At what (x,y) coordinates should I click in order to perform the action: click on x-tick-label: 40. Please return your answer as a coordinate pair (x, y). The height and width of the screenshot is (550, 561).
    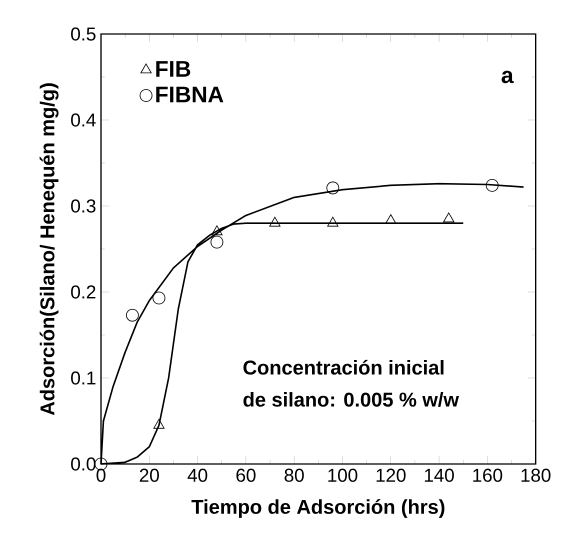
    Looking at the image, I should click on (198, 475).